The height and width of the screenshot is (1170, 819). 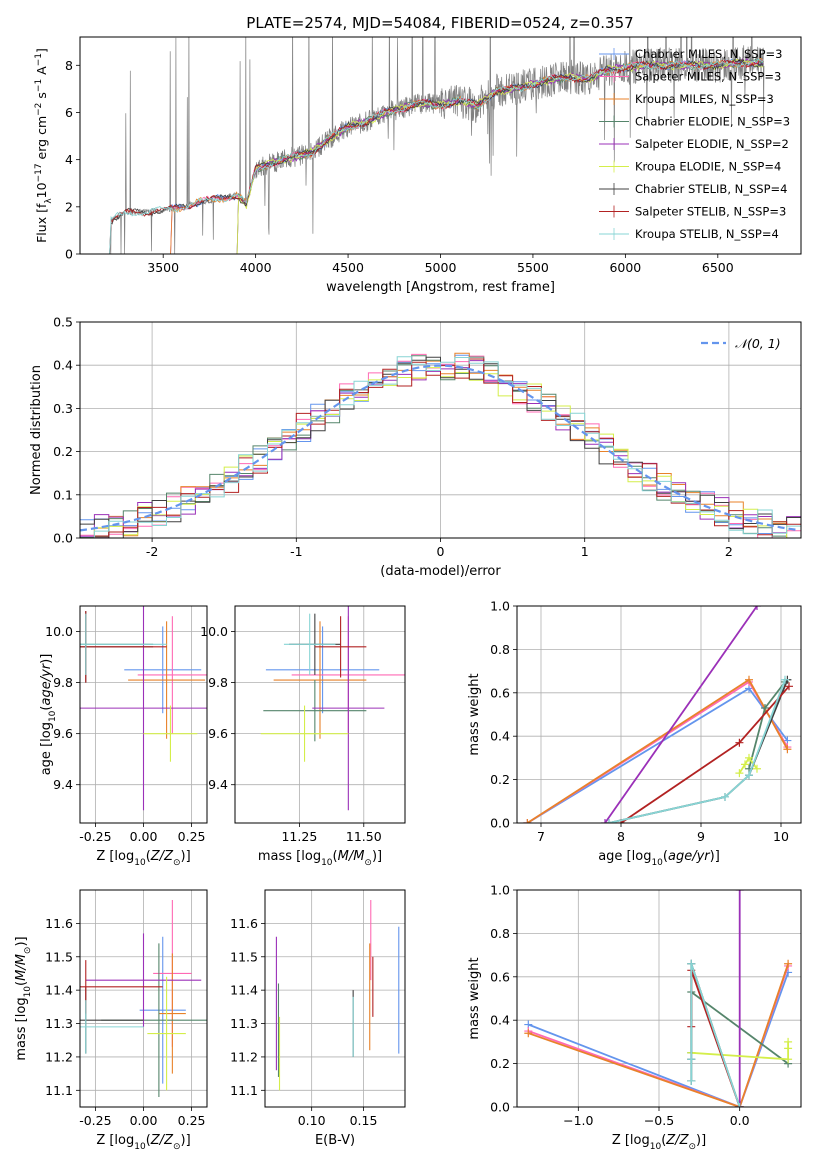 What do you see at coordinates (585, 551) in the screenshot?
I see `x-tick-label: 1` at bounding box center [585, 551].